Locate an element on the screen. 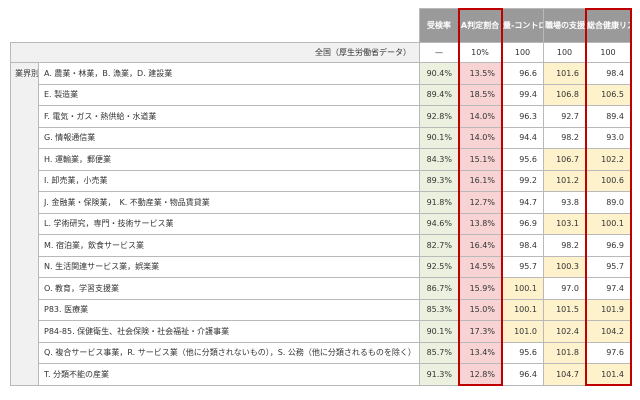 This screenshot has width=640, height=400. exam-rate-cell: 94.6% is located at coordinates (439, 223).